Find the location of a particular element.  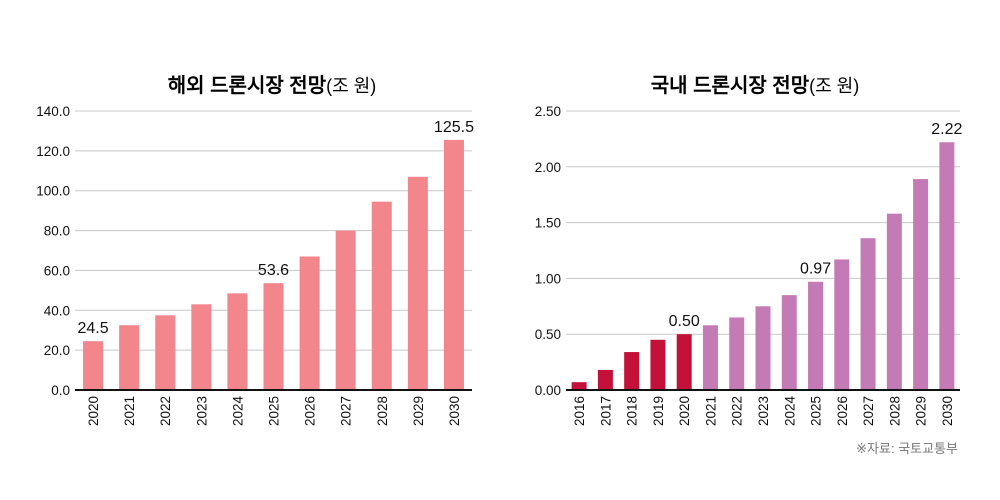

chart-title: 국내 드론시장 전망(조 원) is located at coordinates (755, 85).